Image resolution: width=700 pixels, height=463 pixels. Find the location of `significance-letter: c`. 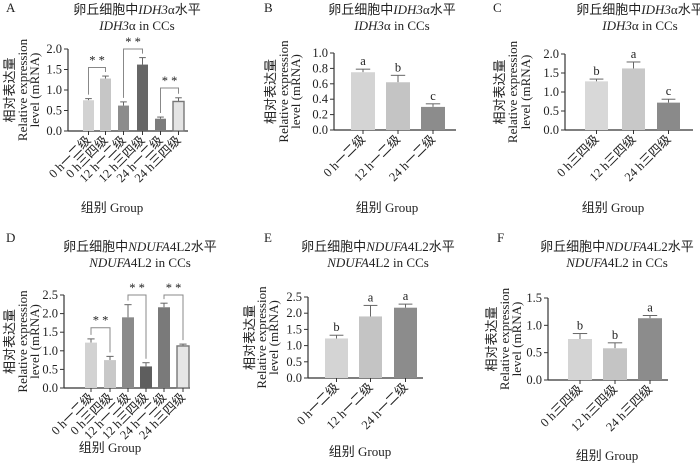

significance-letter: c is located at coordinates (669, 91).